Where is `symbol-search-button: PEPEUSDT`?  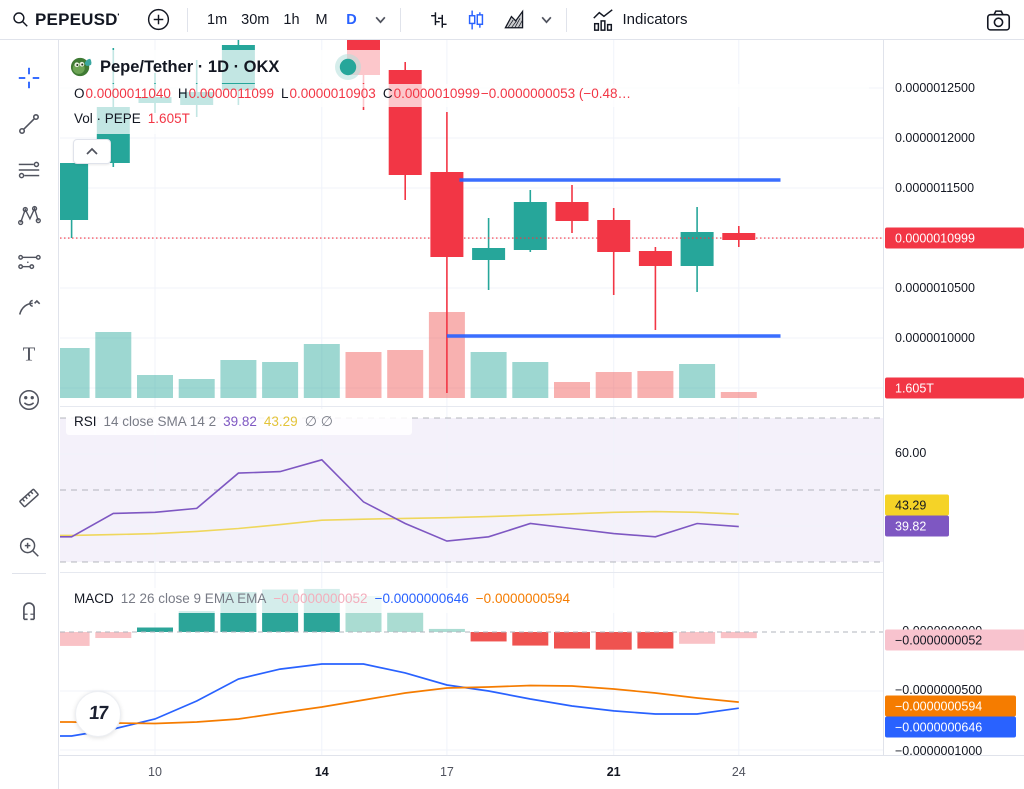 symbol-search-button: PEPEUSDT is located at coordinates (65, 20).